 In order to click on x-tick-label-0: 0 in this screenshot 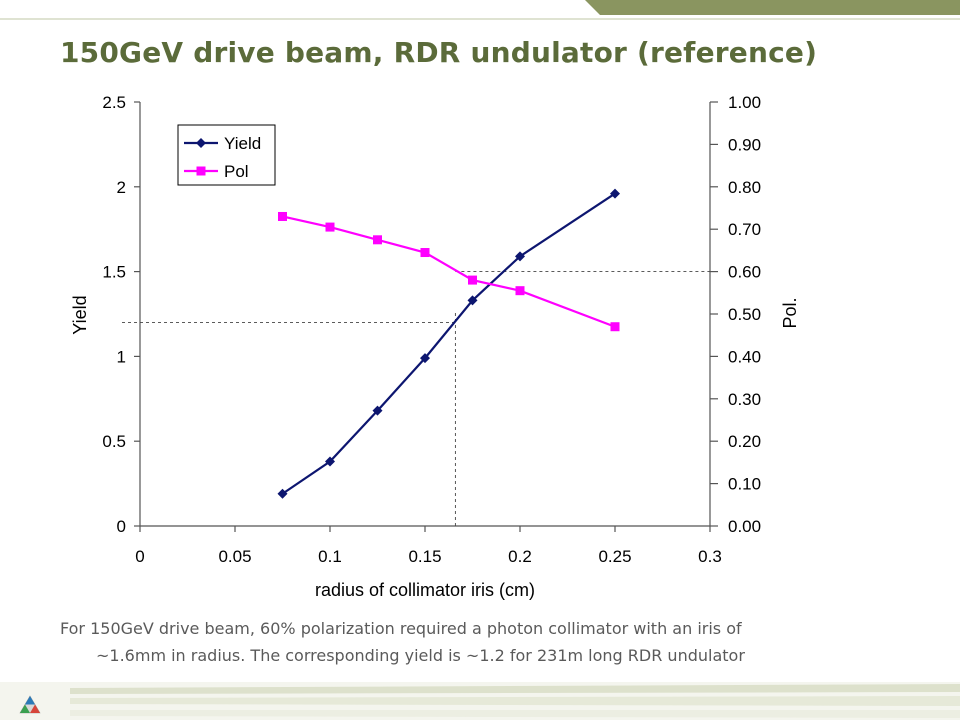, I will do `click(139, 556)`.